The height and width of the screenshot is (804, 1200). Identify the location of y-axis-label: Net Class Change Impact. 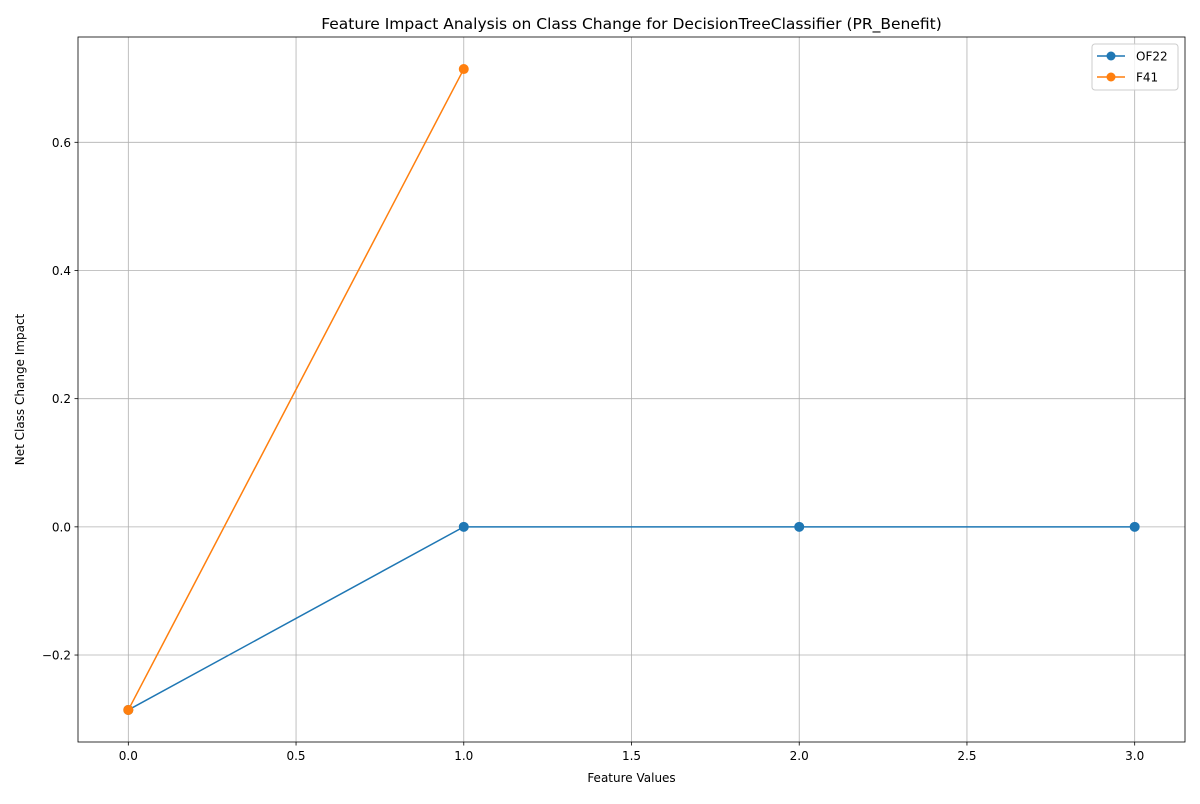
(20, 389).